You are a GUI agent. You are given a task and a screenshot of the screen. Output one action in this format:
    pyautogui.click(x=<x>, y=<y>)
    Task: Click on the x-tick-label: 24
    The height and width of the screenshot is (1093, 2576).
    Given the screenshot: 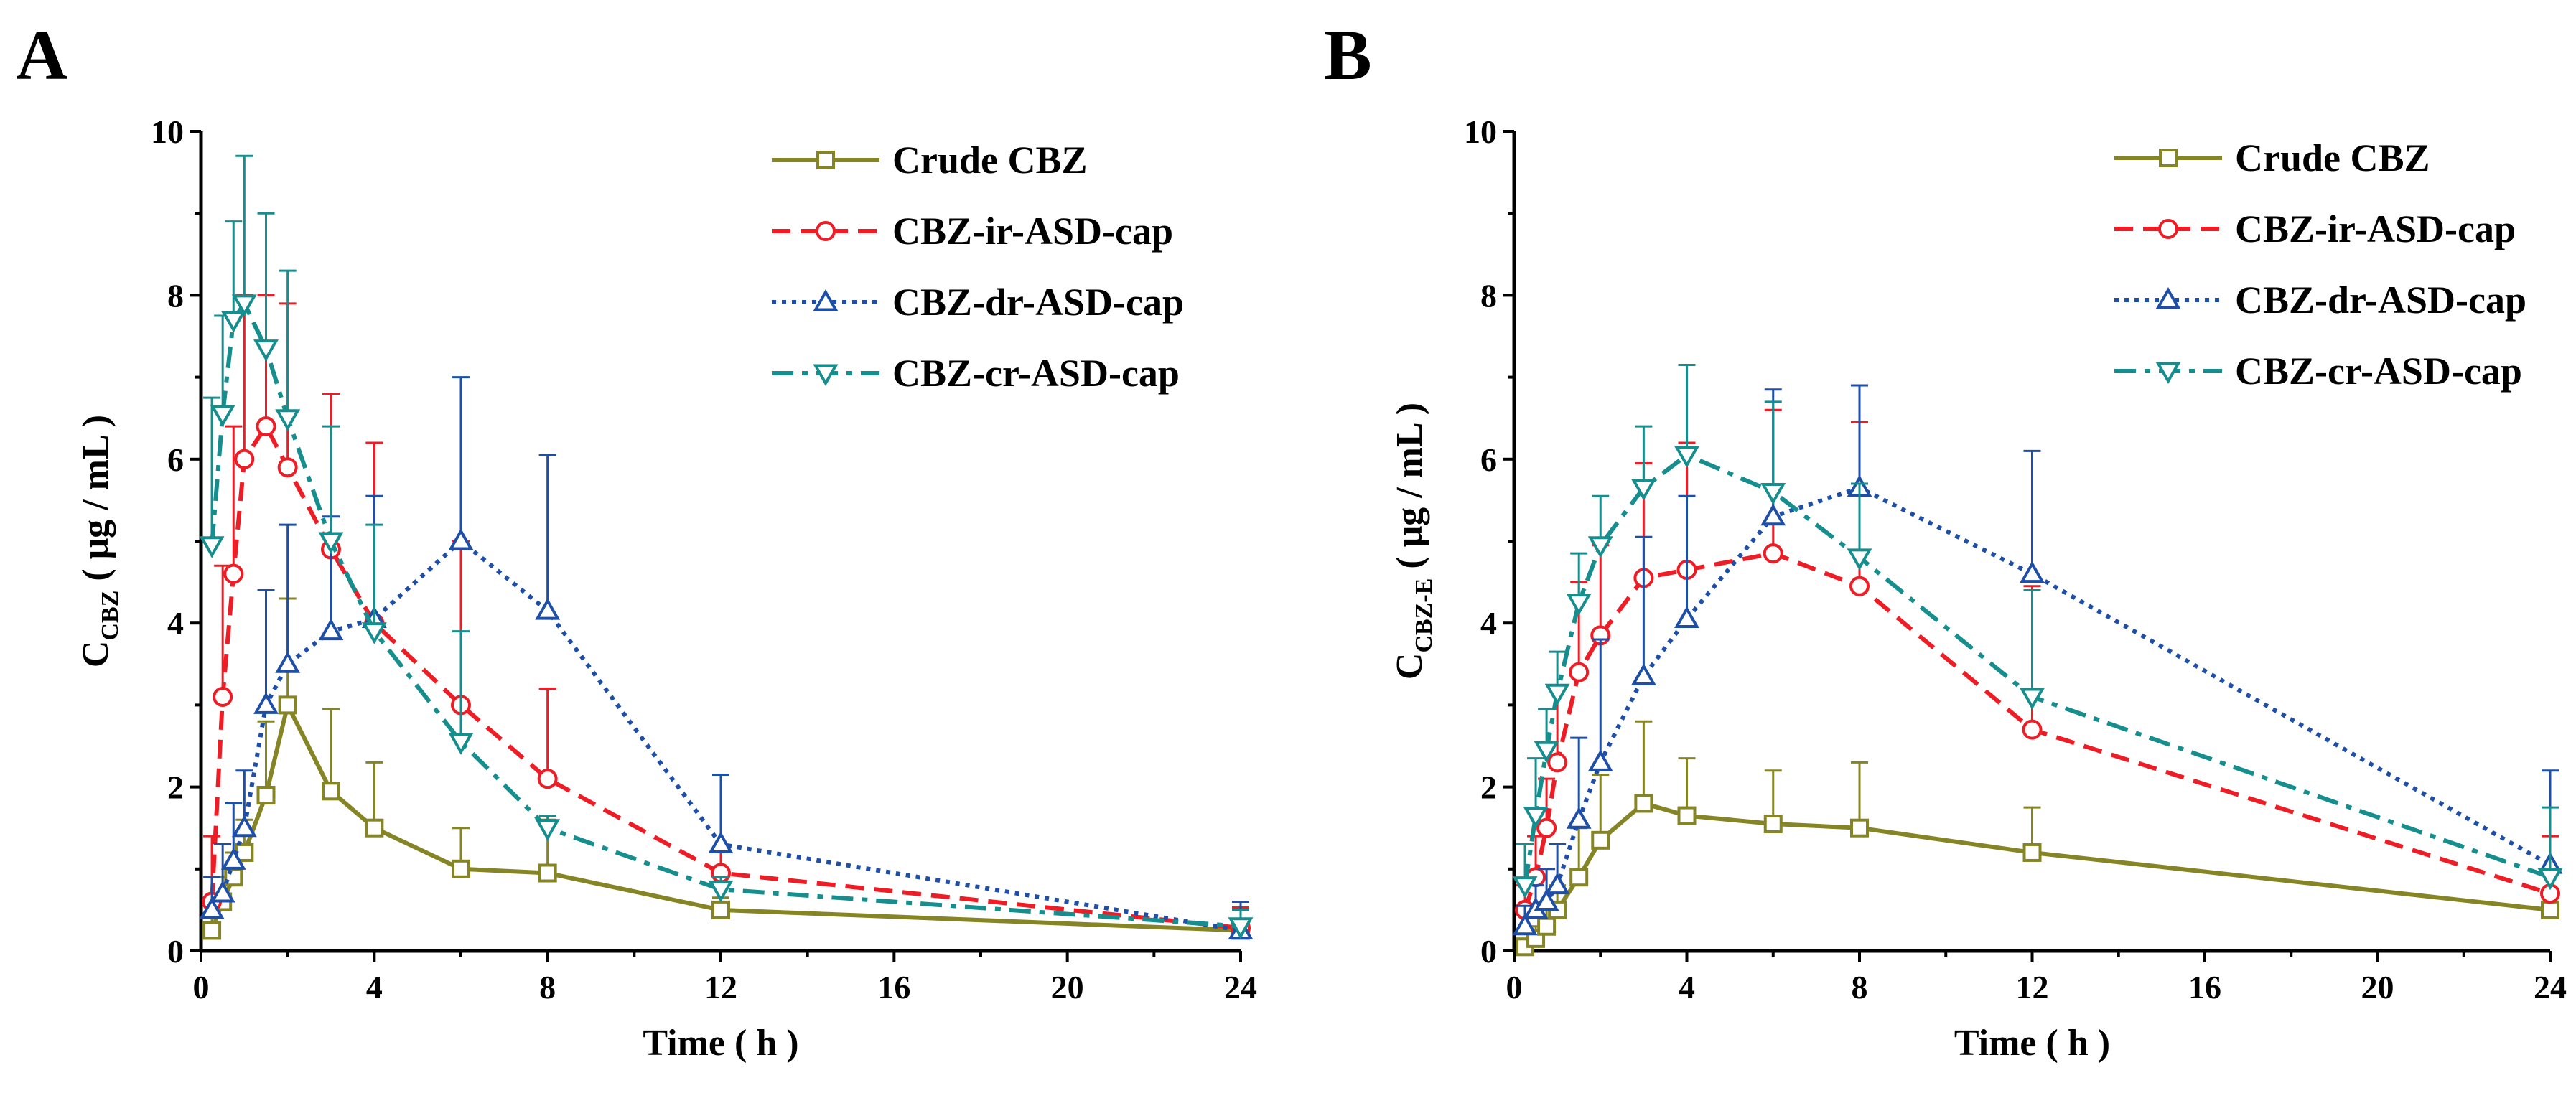 What is the action you would take?
    pyautogui.click(x=2550, y=987)
    